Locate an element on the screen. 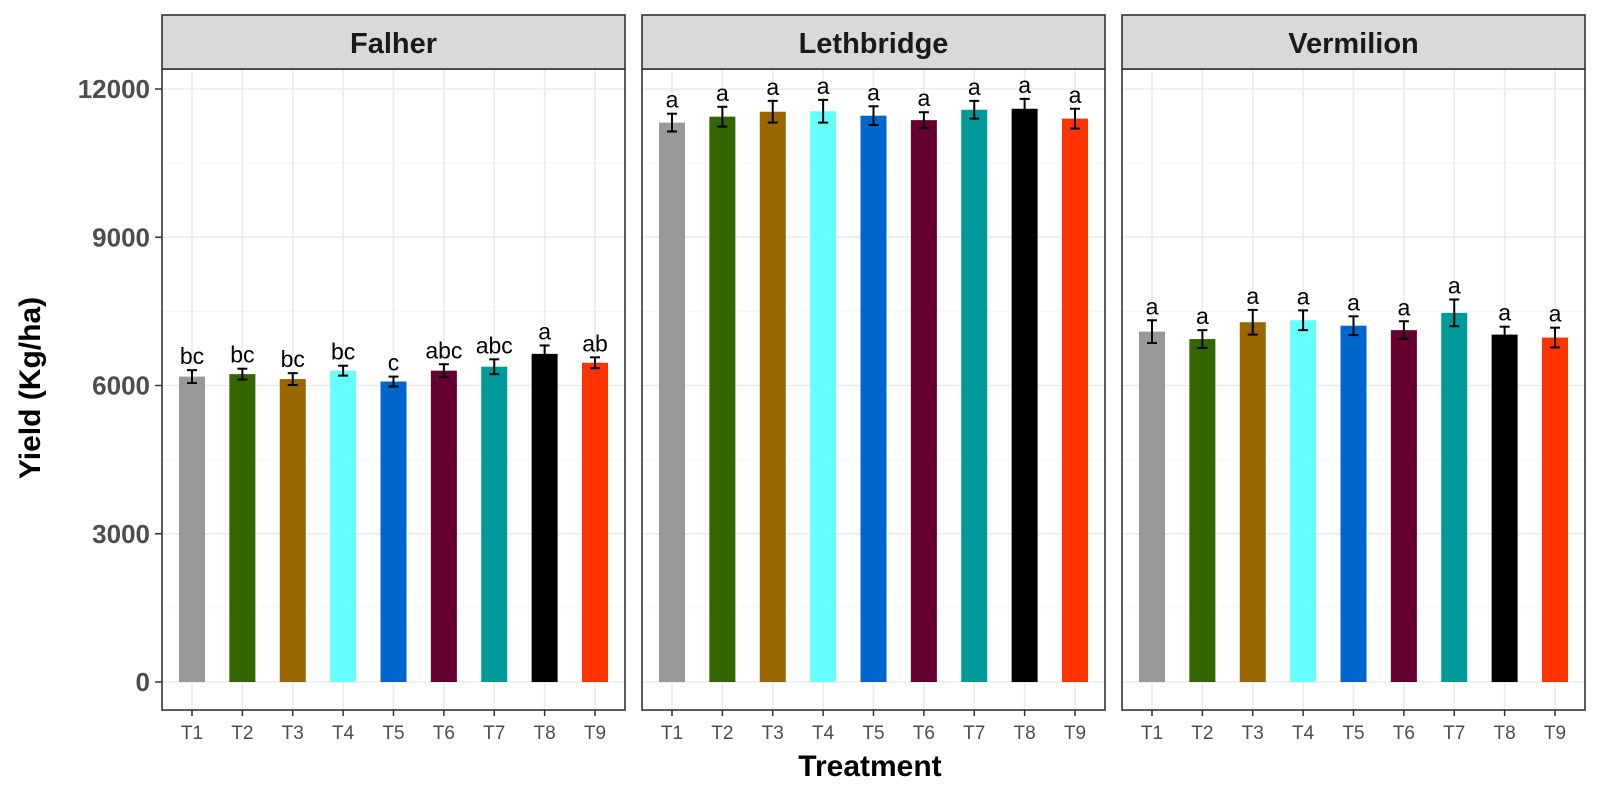 The width and height of the screenshot is (1600, 800). y-tick-label: 3000 is located at coordinates (121, 534).